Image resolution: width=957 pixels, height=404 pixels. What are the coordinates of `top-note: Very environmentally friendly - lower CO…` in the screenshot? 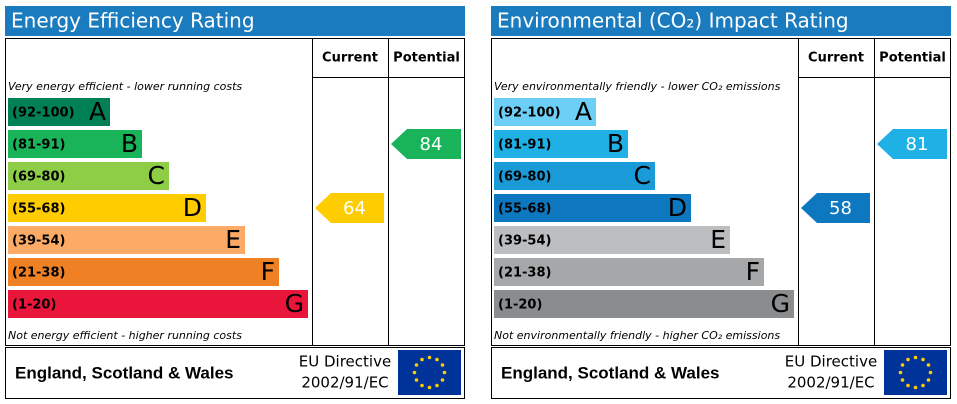 It's located at (637, 86).